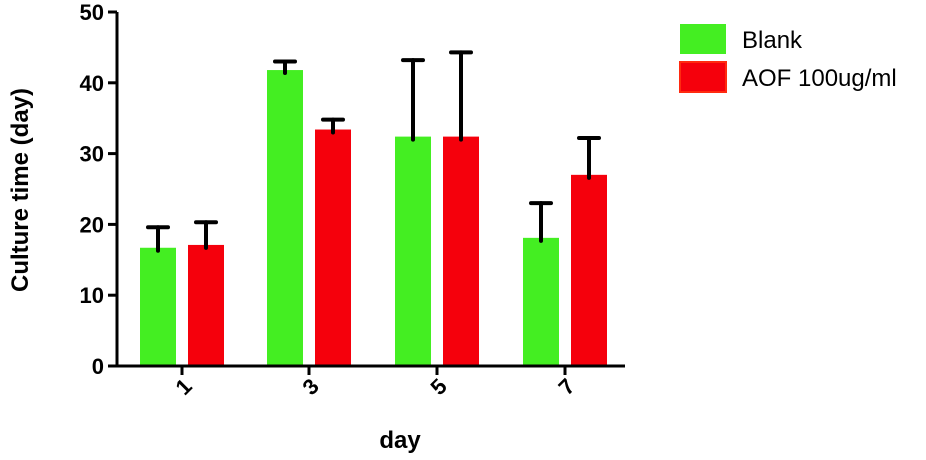 The width and height of the screenshot is (926, 460). I want to click on x-tick-label: 7, so click(567, 387).